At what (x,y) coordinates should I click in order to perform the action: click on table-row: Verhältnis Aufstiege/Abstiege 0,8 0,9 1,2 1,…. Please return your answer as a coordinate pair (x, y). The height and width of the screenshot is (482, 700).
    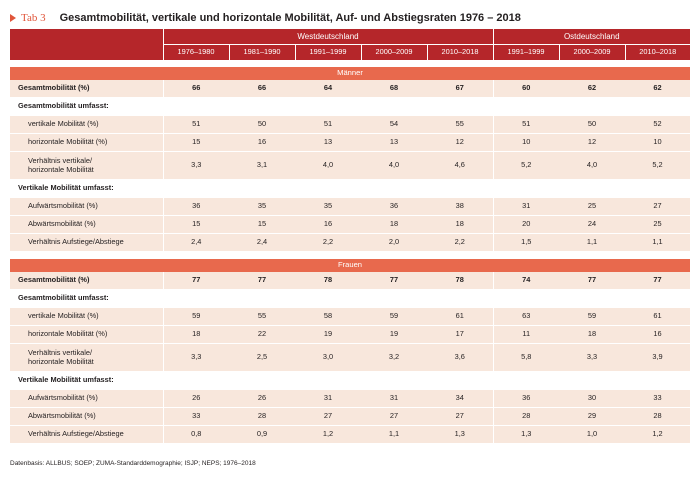
    Looking at the image, I should click on (350, 434).